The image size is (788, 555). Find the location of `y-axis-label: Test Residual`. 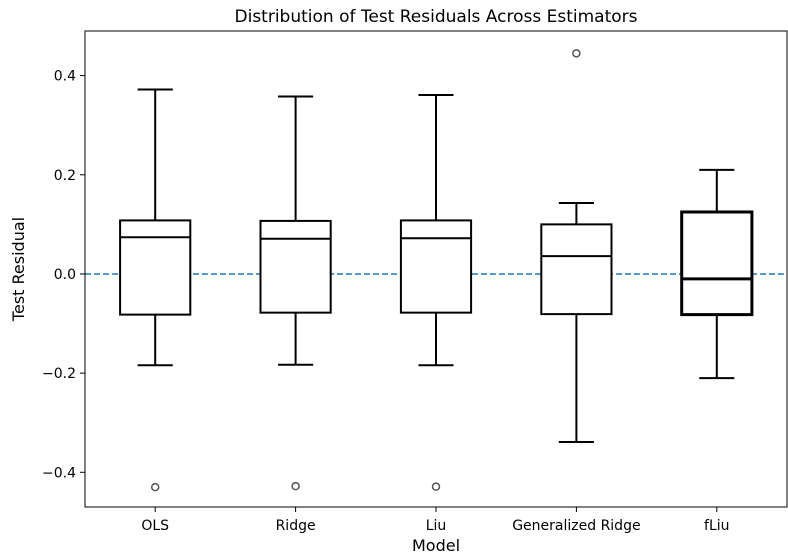

y-axis-label: Test Residual is located at coordinates (18, 269).